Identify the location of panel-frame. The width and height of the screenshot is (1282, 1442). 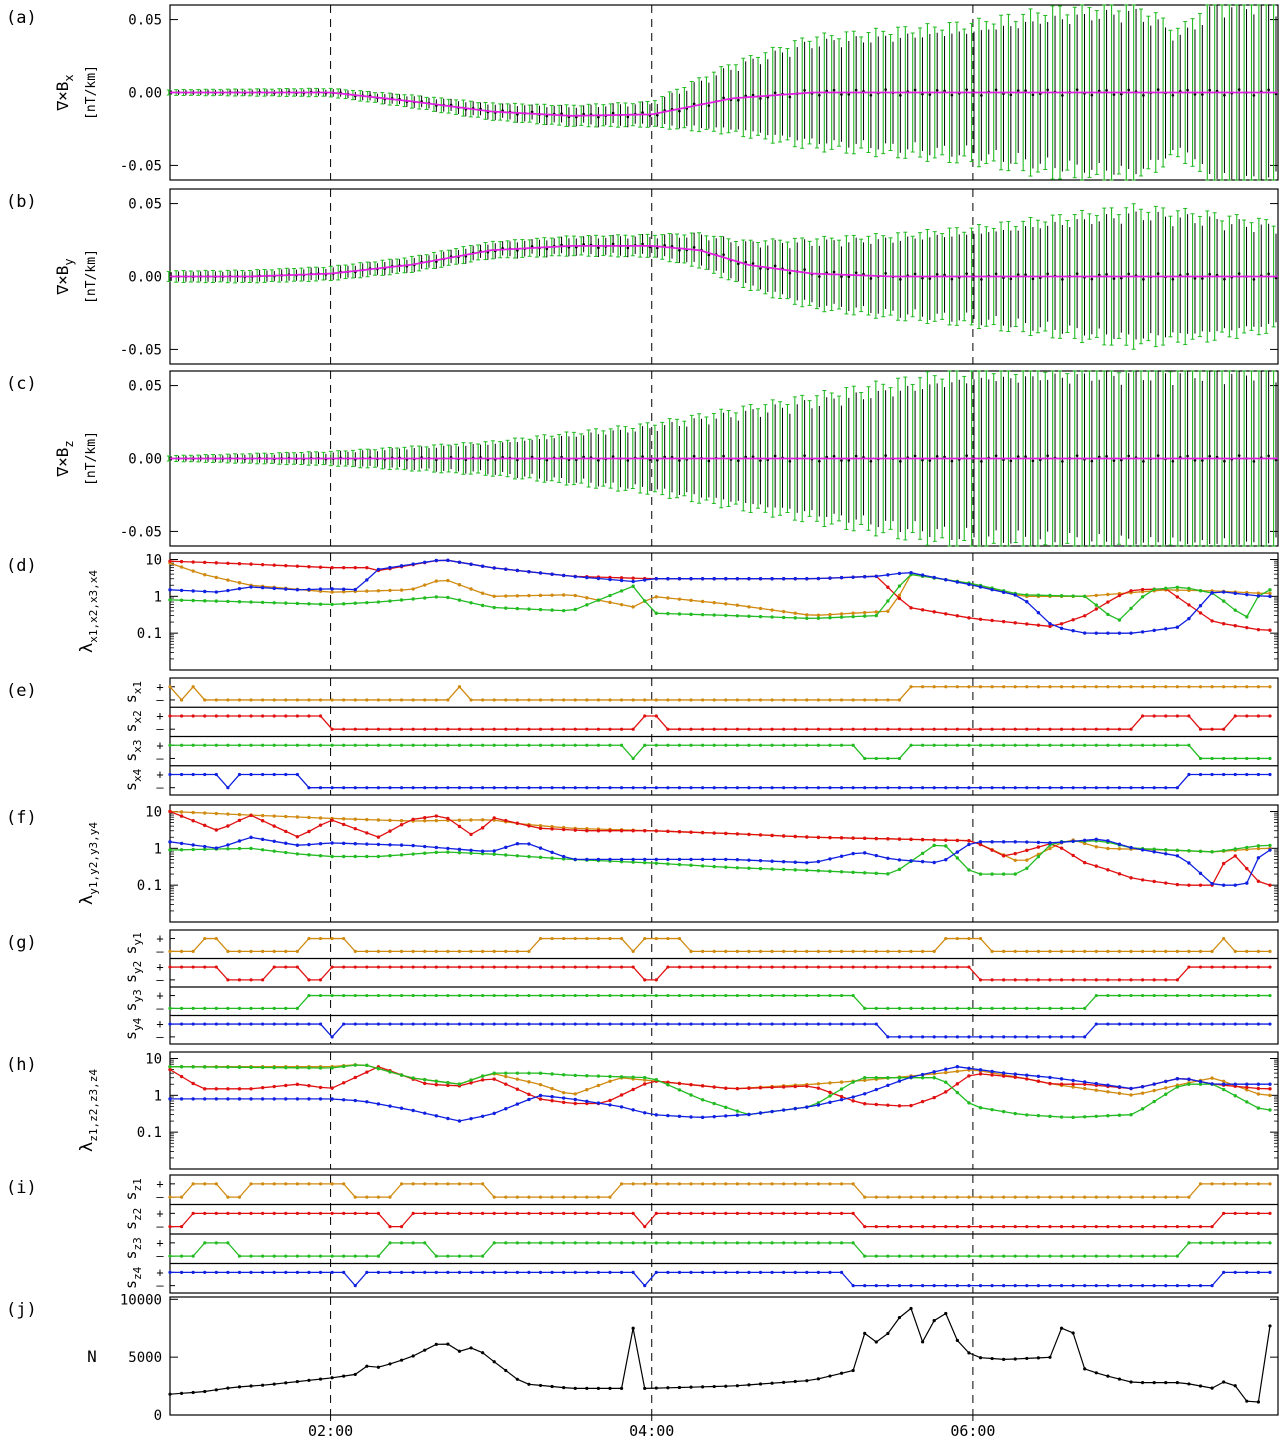
(724, 611).